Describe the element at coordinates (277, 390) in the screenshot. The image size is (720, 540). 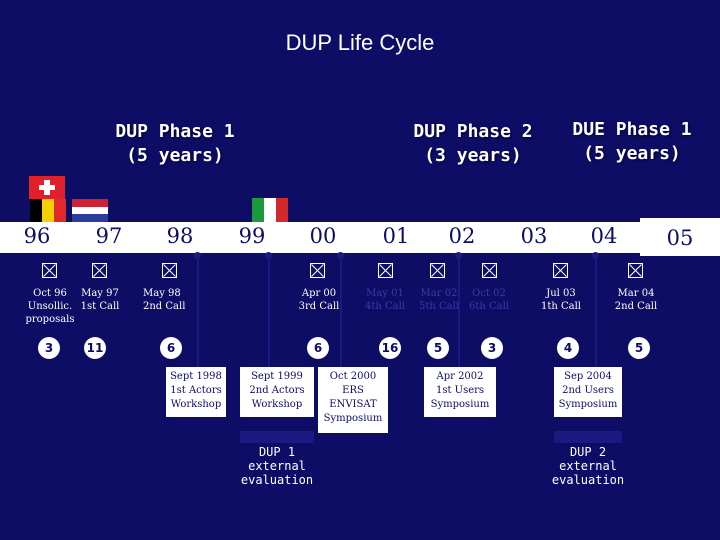
I see `event-title: 2nd Actors` at that location.